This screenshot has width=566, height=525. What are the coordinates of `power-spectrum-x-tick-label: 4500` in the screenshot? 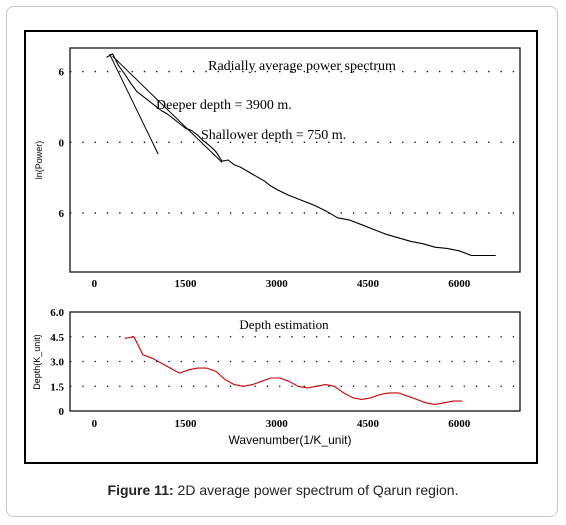 It's located at (368, 284).